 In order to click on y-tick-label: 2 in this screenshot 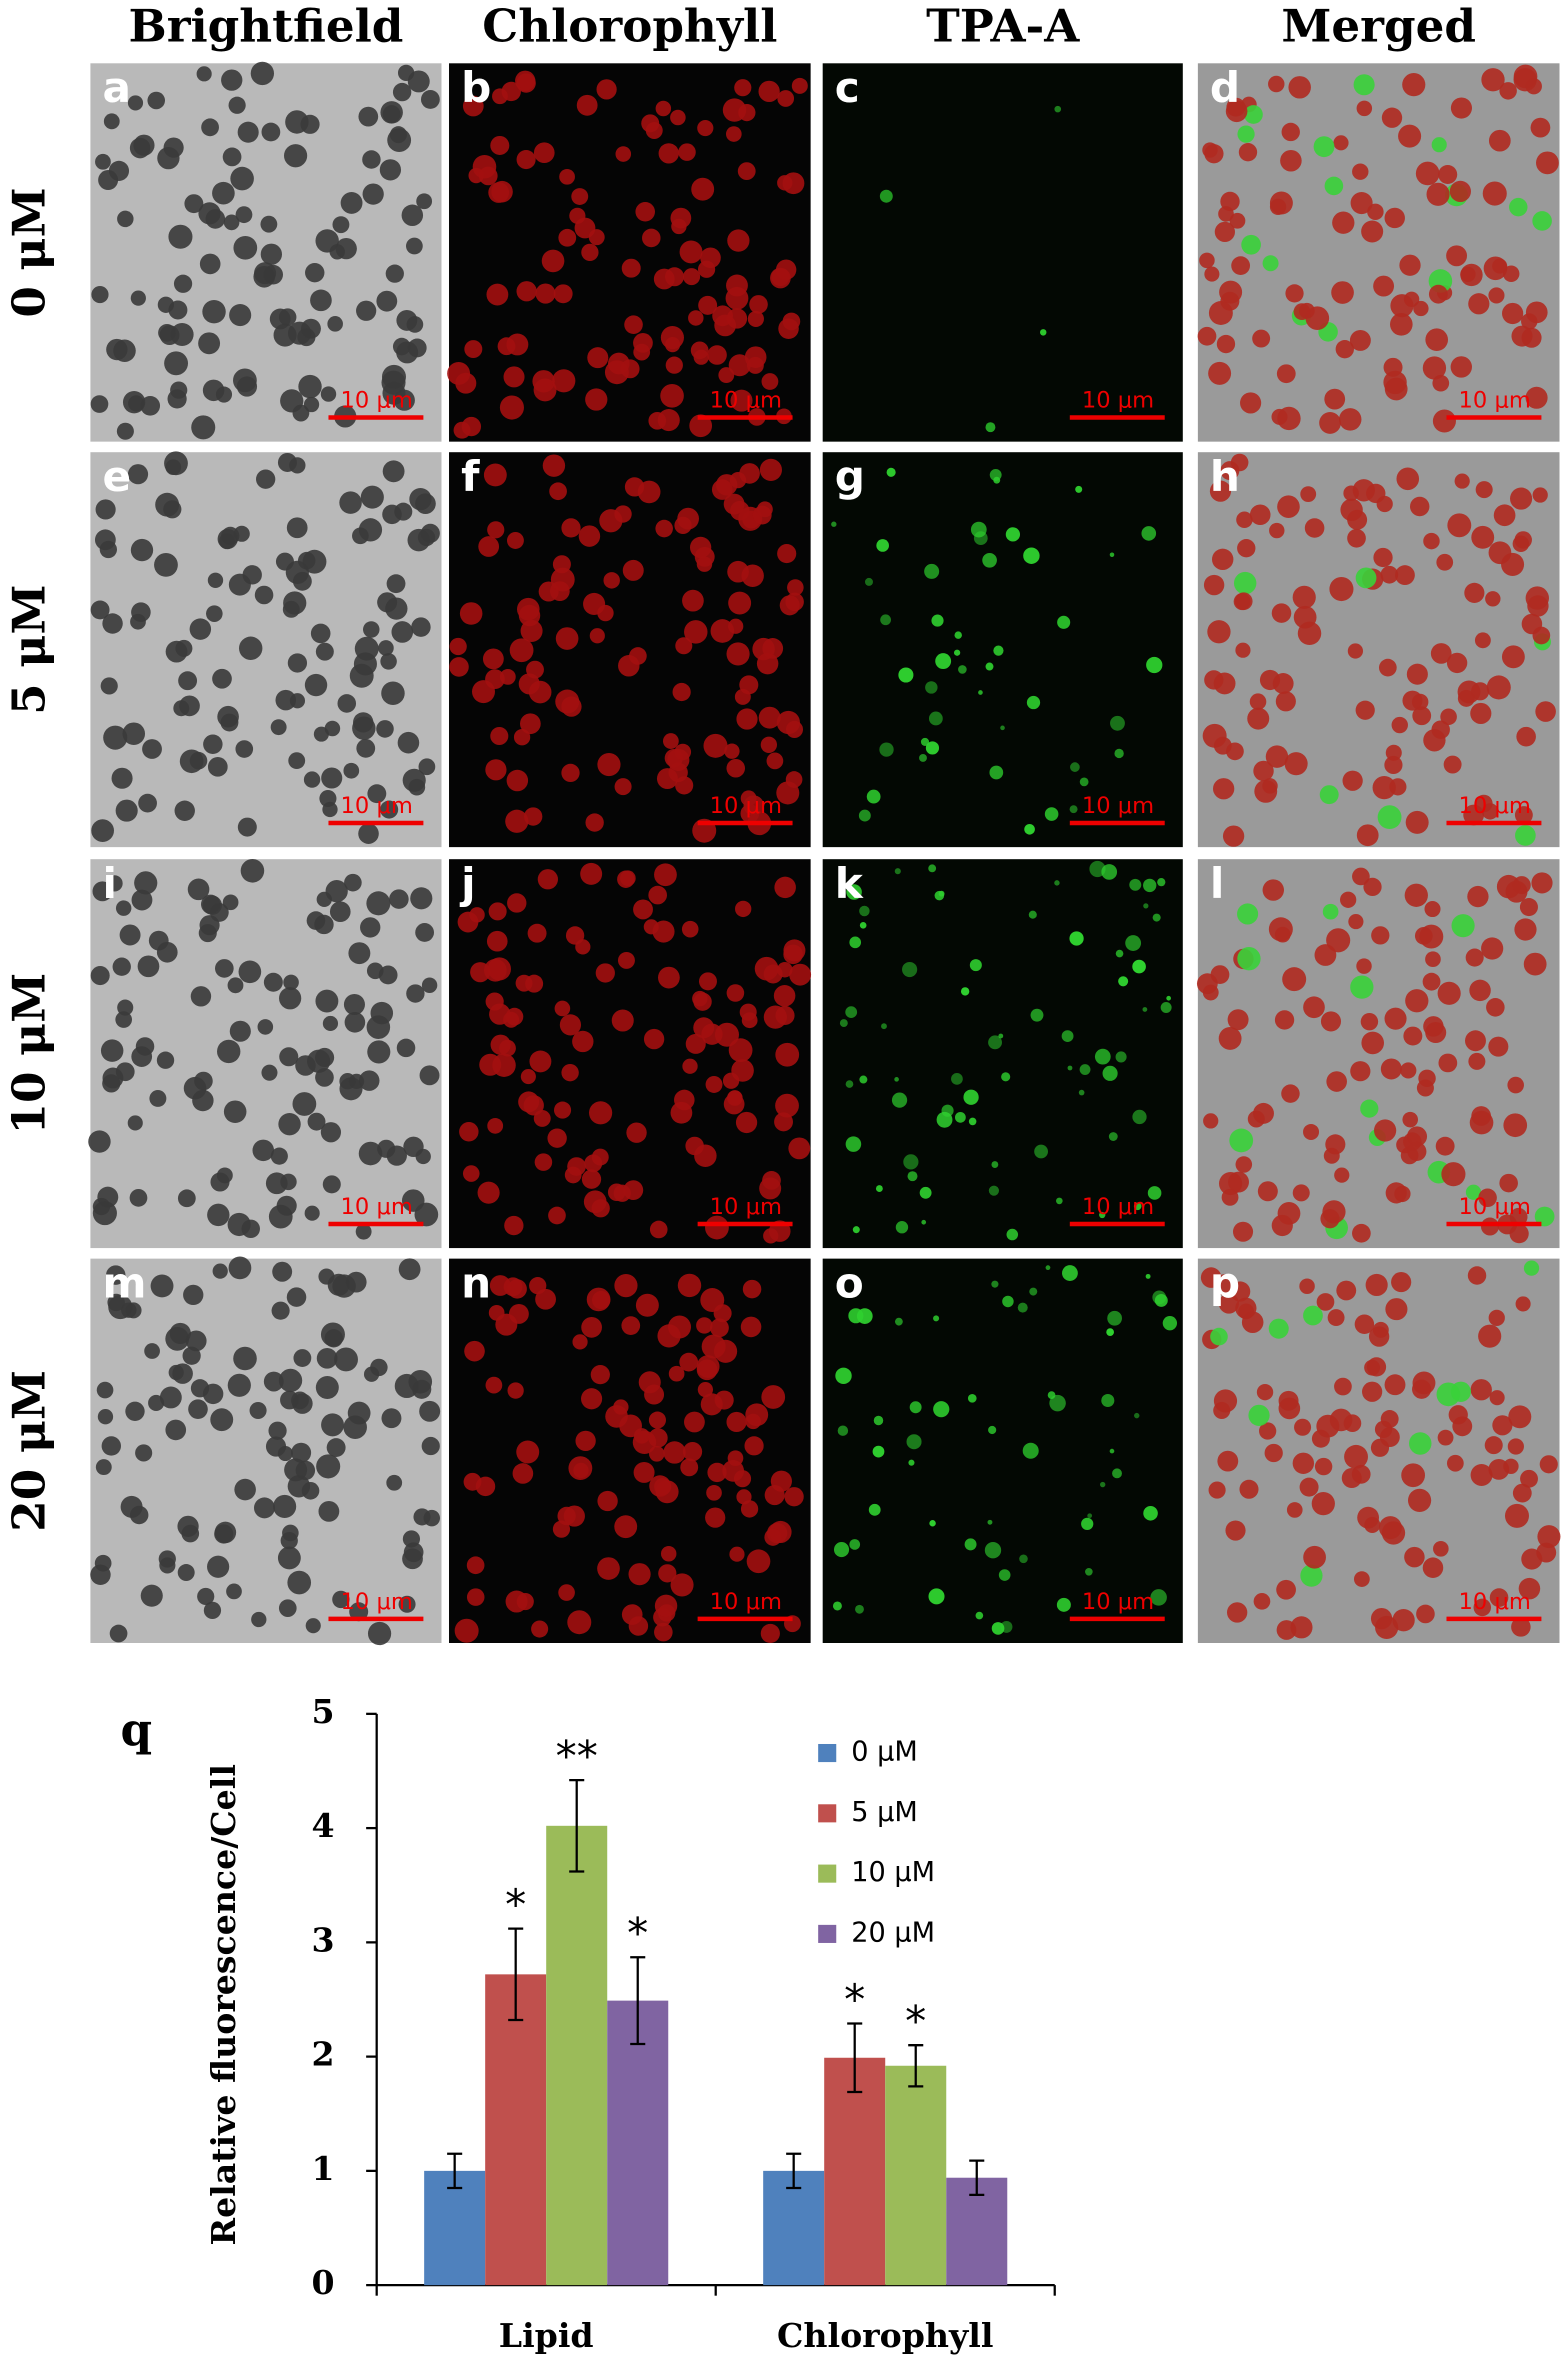, I will do `click(322, 2054)`.